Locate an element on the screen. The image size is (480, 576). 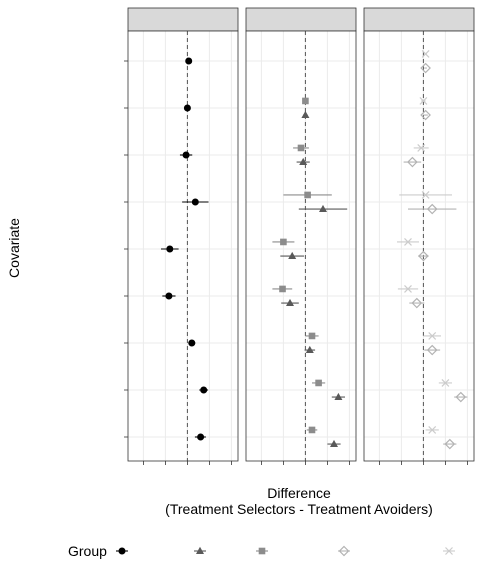
legend-title: Group is located at coordinates (87, 551).